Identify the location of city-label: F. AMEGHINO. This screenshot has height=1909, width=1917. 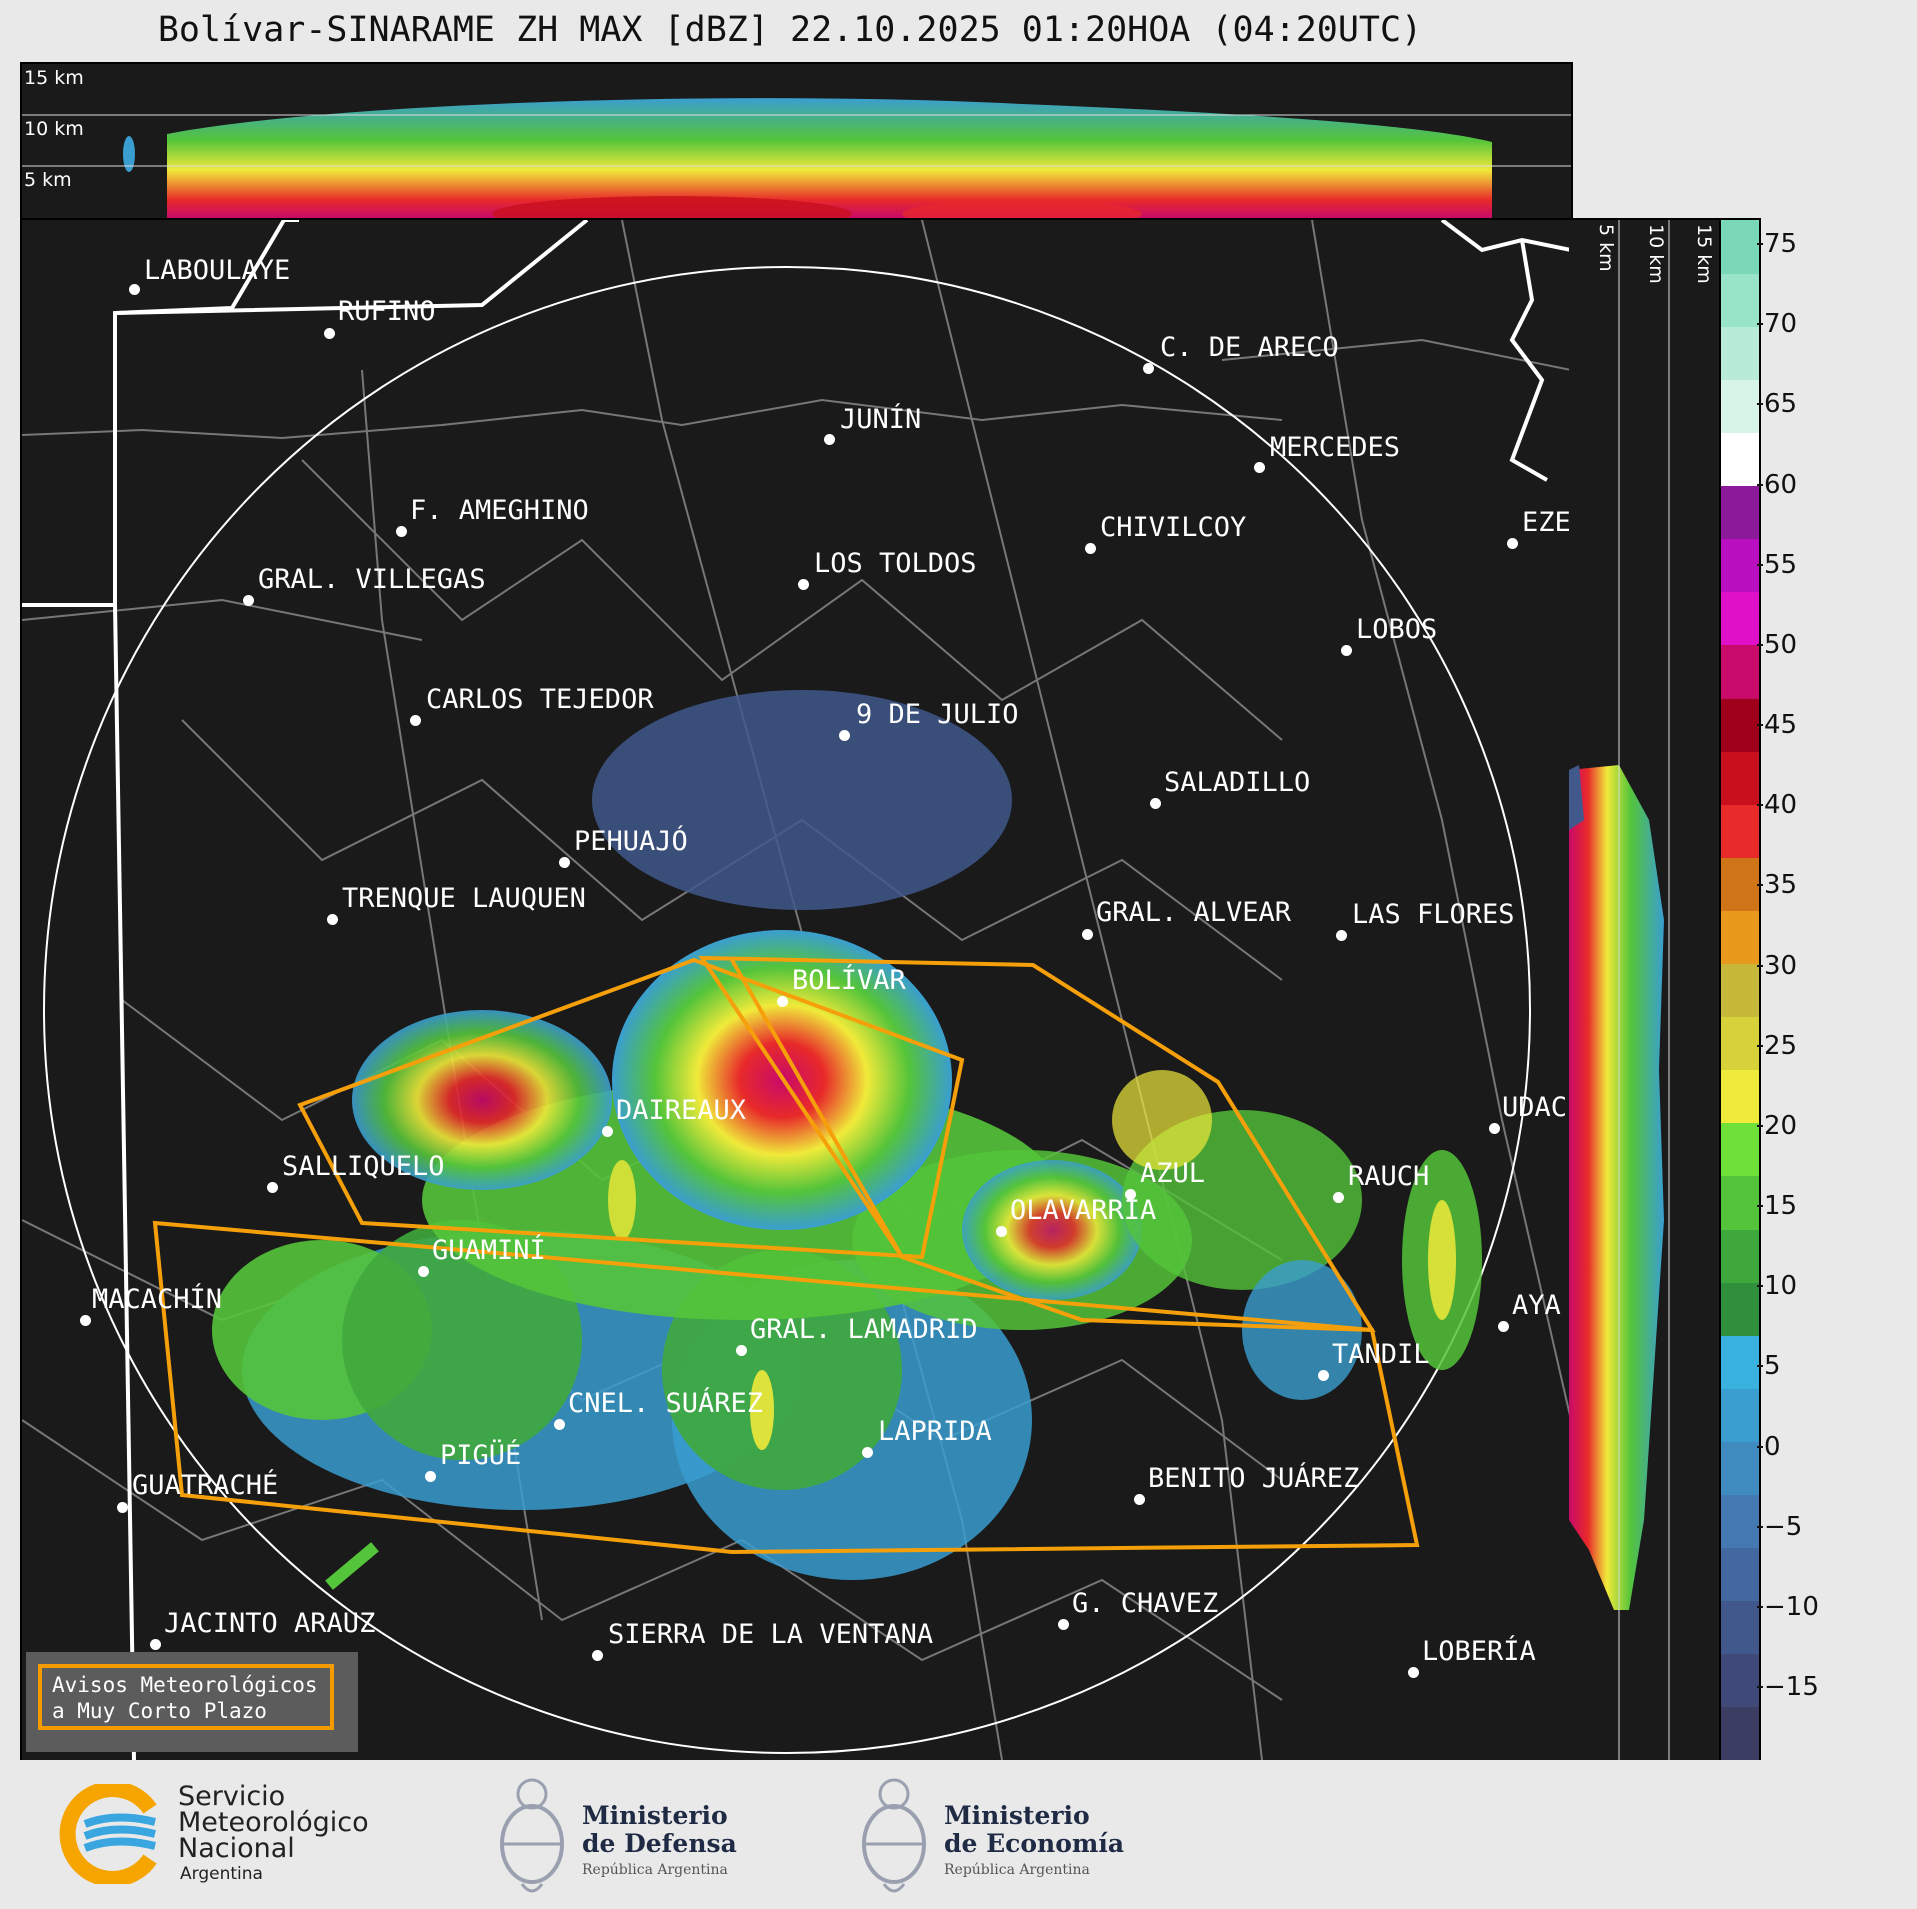
(499, 510).